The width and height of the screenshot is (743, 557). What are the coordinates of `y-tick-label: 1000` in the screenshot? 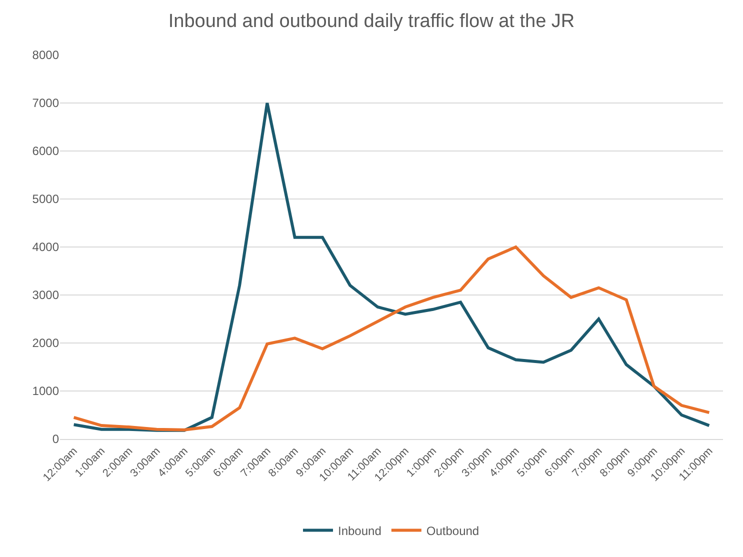 It's located at (46, 391).